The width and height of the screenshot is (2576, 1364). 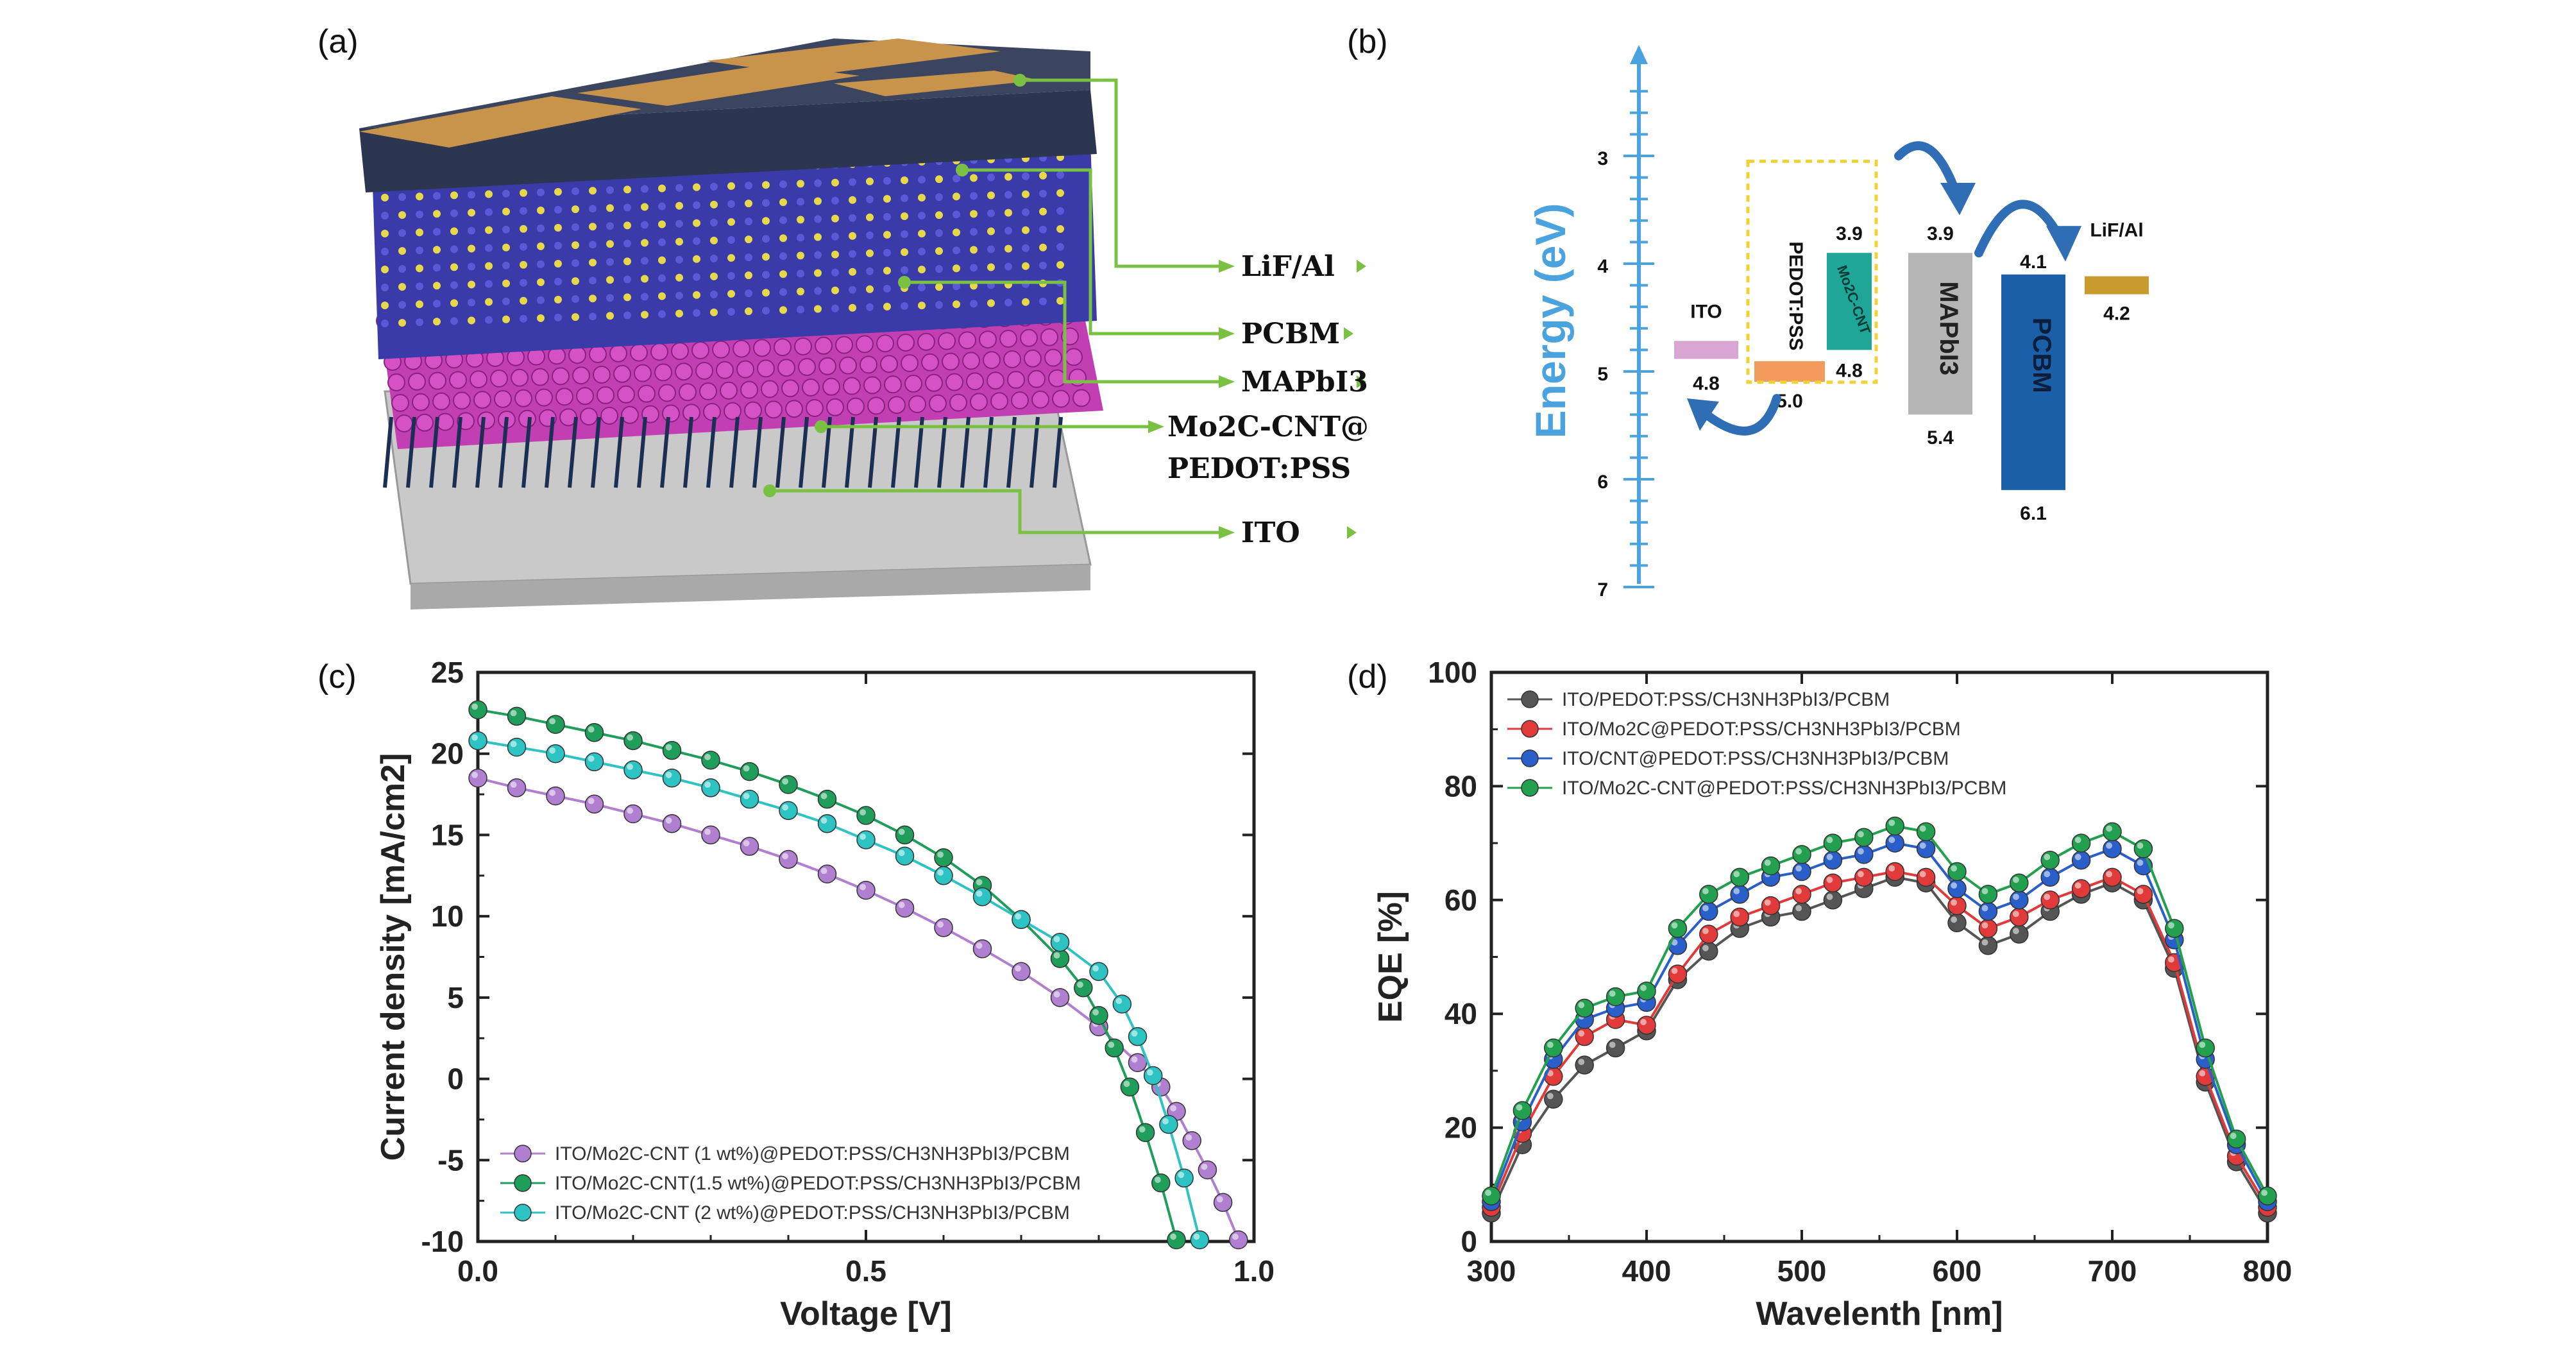 I want to click on y-axis-title: EQE [%], so click(x=1390, y=957).